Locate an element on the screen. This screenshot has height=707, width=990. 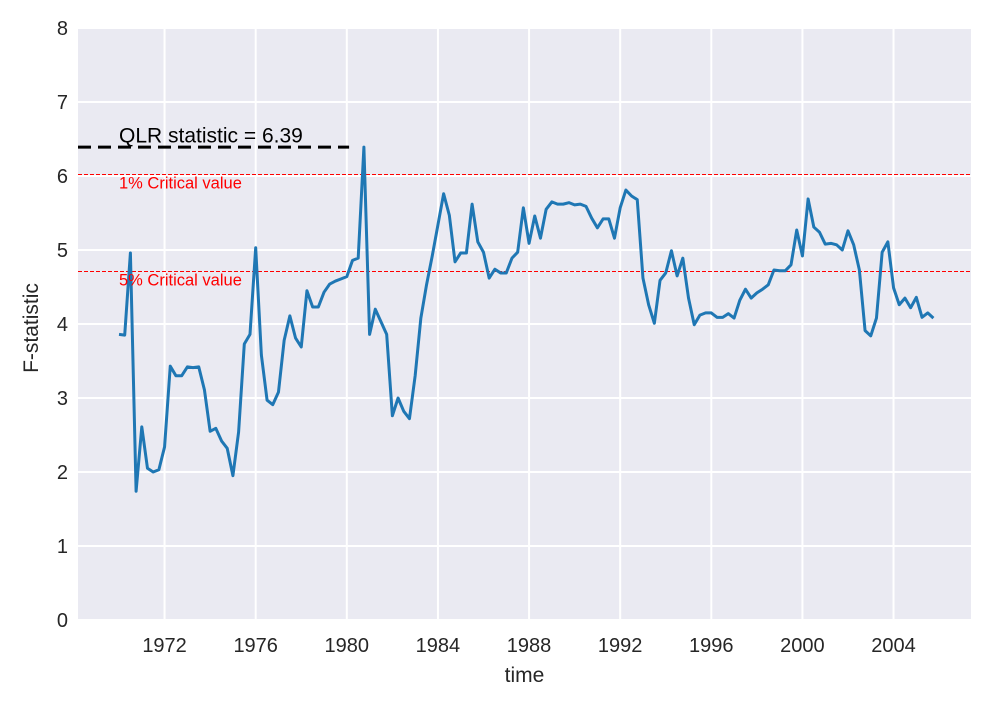
y-tick-labels: 0 1 2 3 4 5 6 7 8 is located at coordinates (62, 325).